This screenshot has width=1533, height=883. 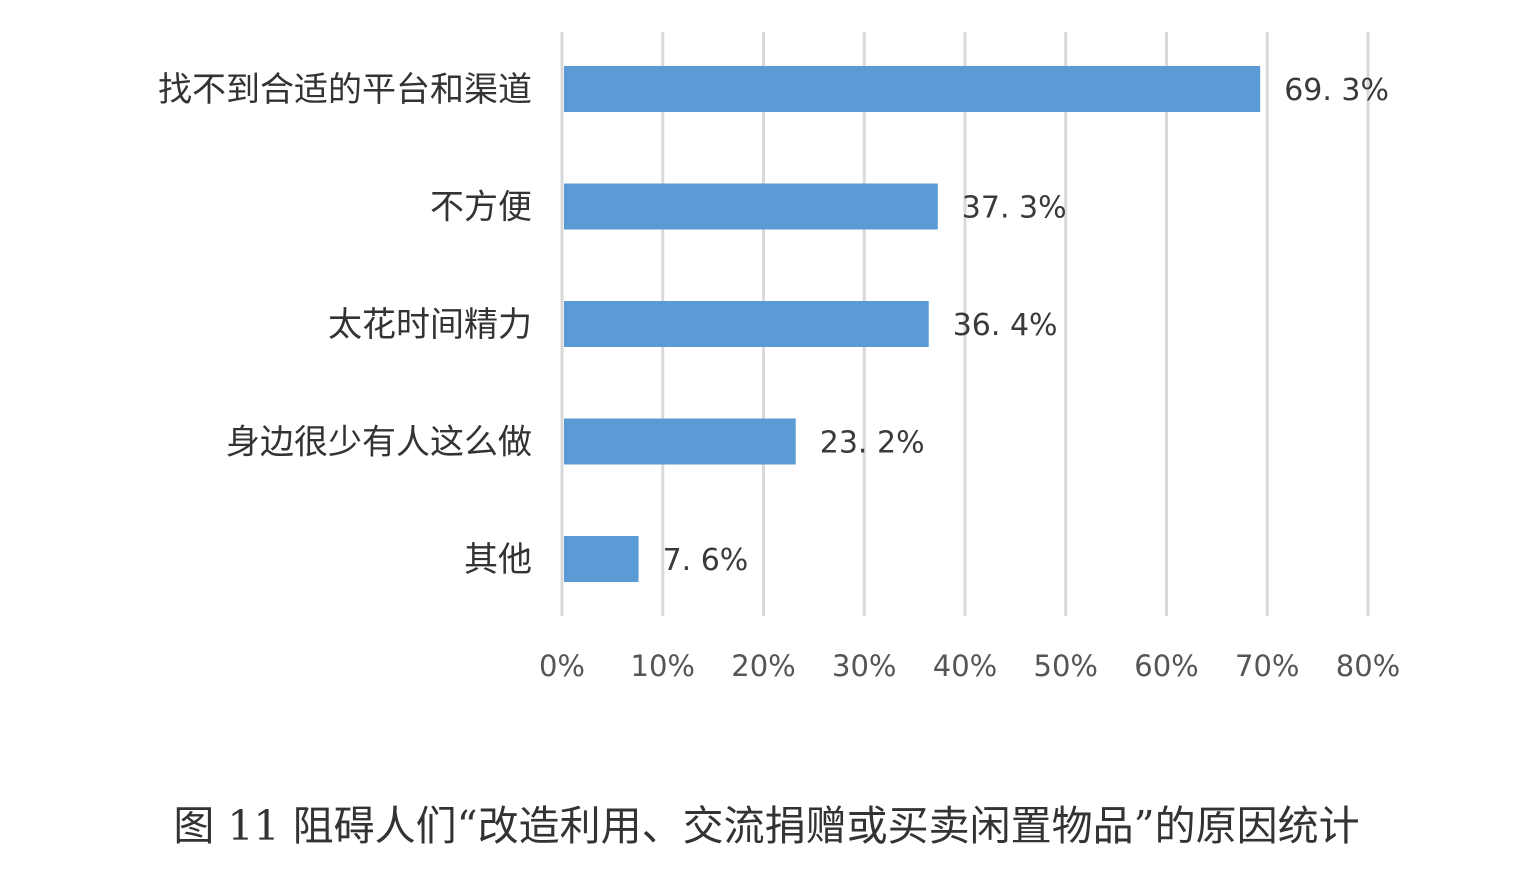 I want to click on value-label: 36. 4%, so click(x=1005, y=325).